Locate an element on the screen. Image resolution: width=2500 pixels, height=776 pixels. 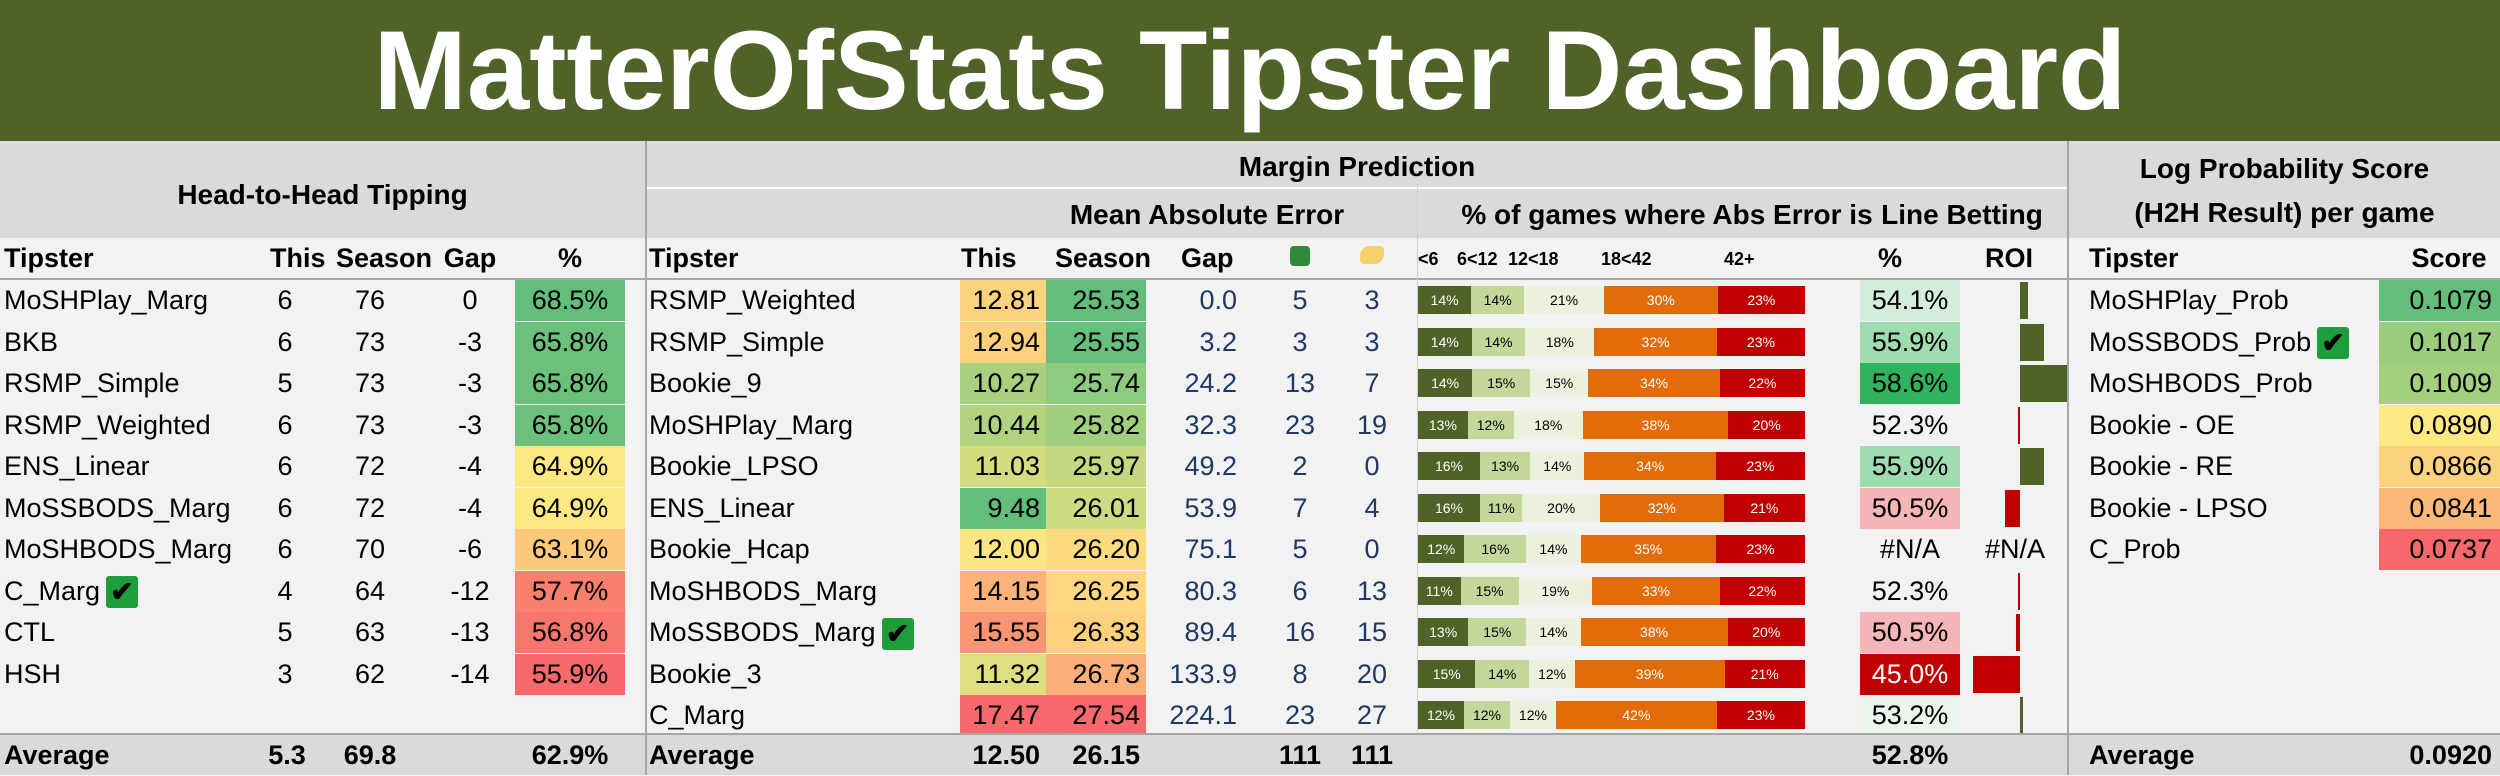
tipster-name: ENS_Linear is located at coordinates (77, 466).